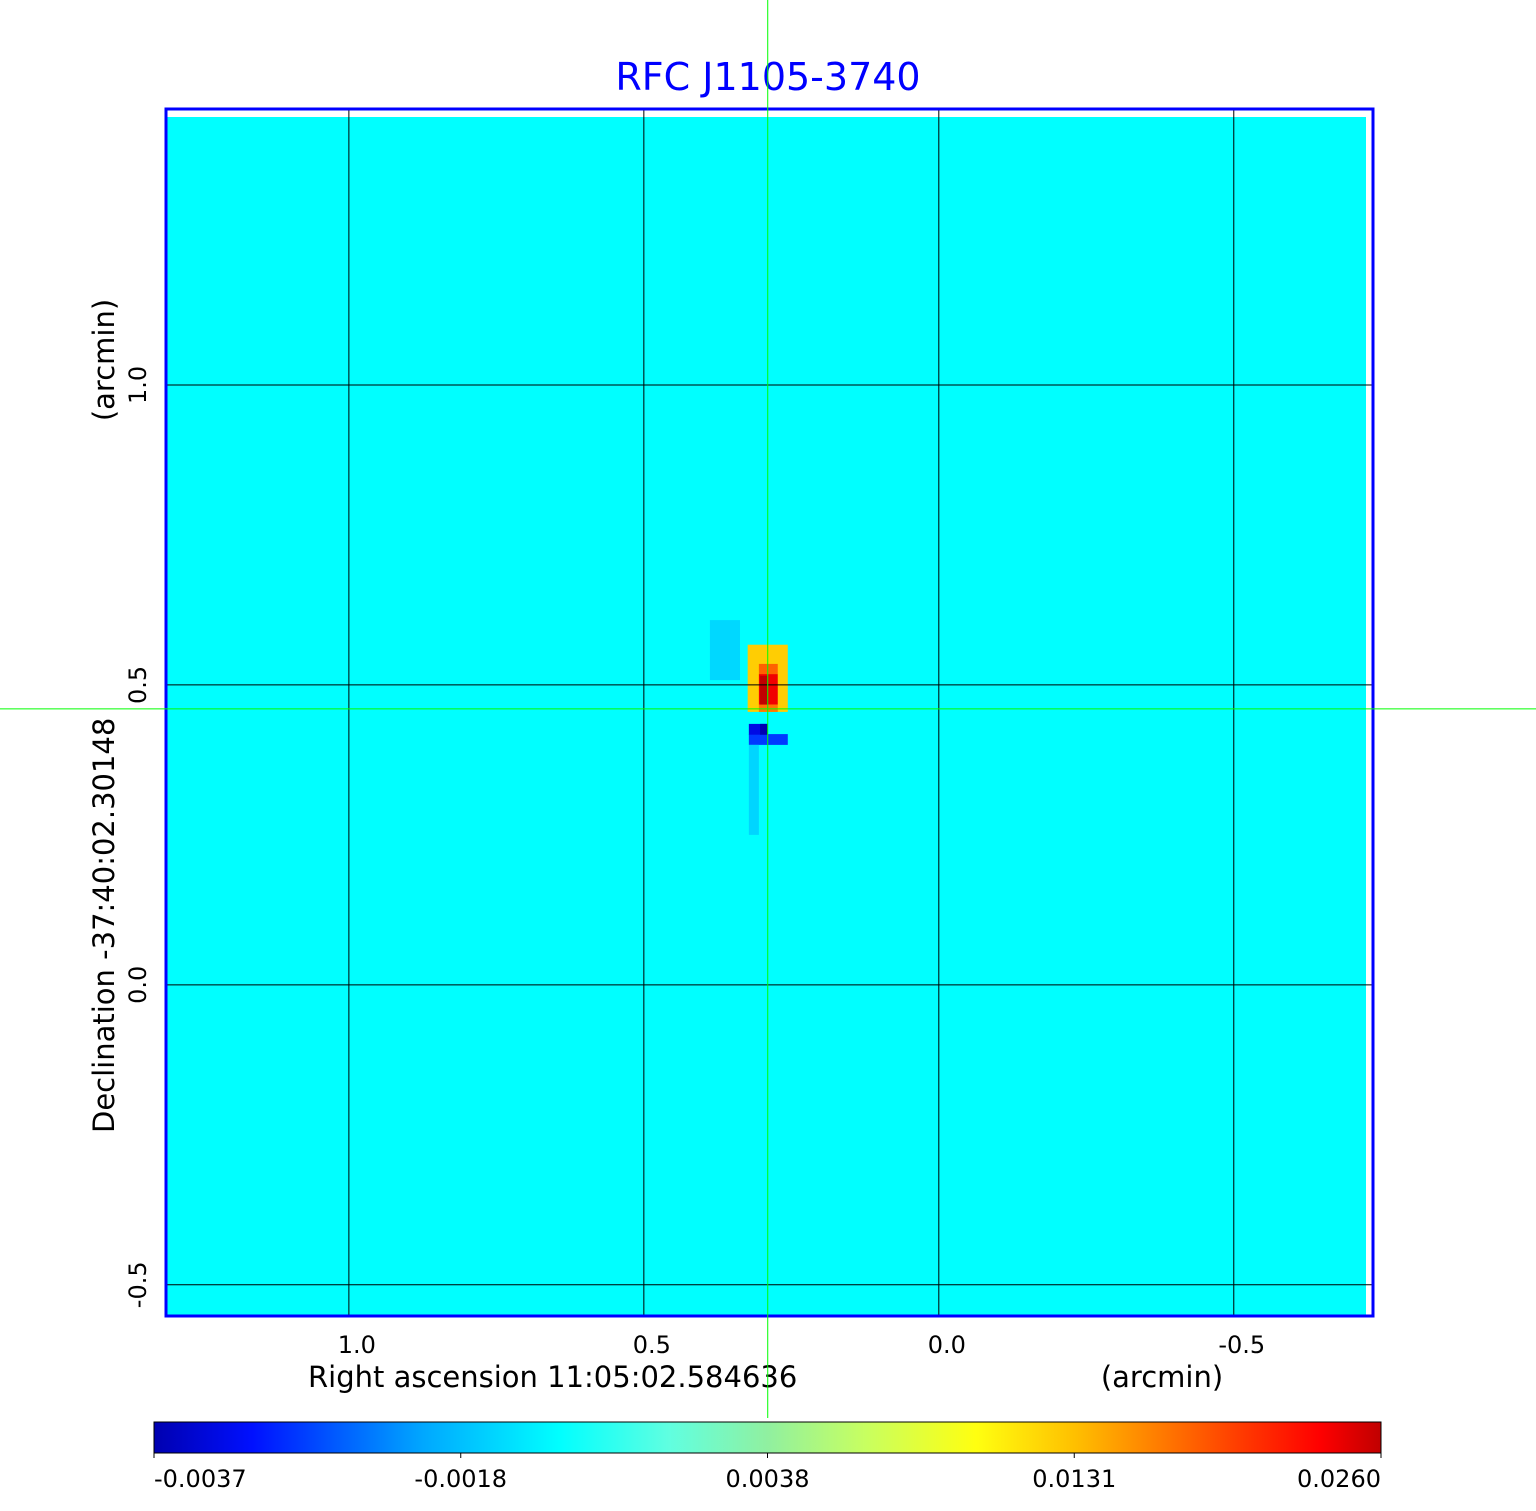  What do you see at coordinates (460, 1479) in the screenshot?
I see `colorbar-tick-label: -0.0018` at bounding box center [460, 1479].